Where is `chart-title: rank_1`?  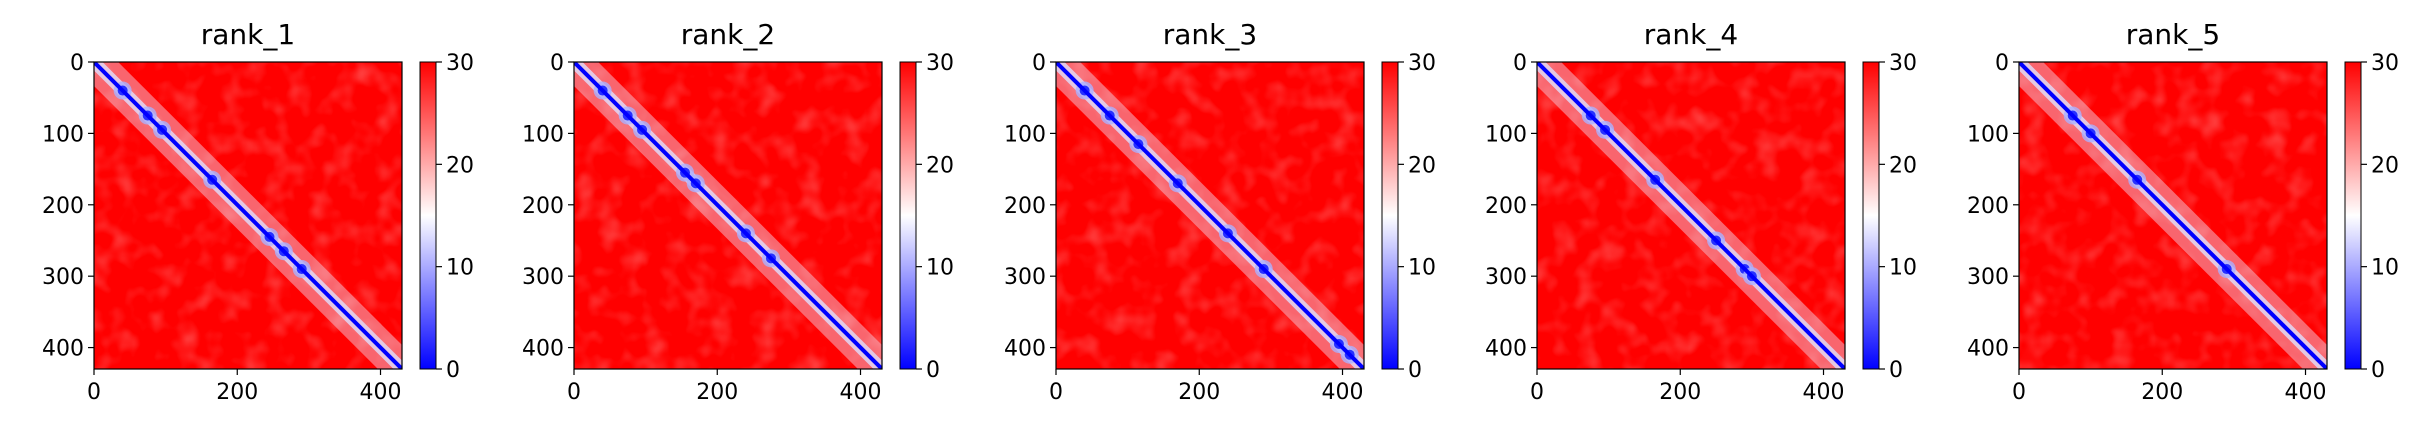
chart-title: rank_1 is located at coordinates (248, 34).